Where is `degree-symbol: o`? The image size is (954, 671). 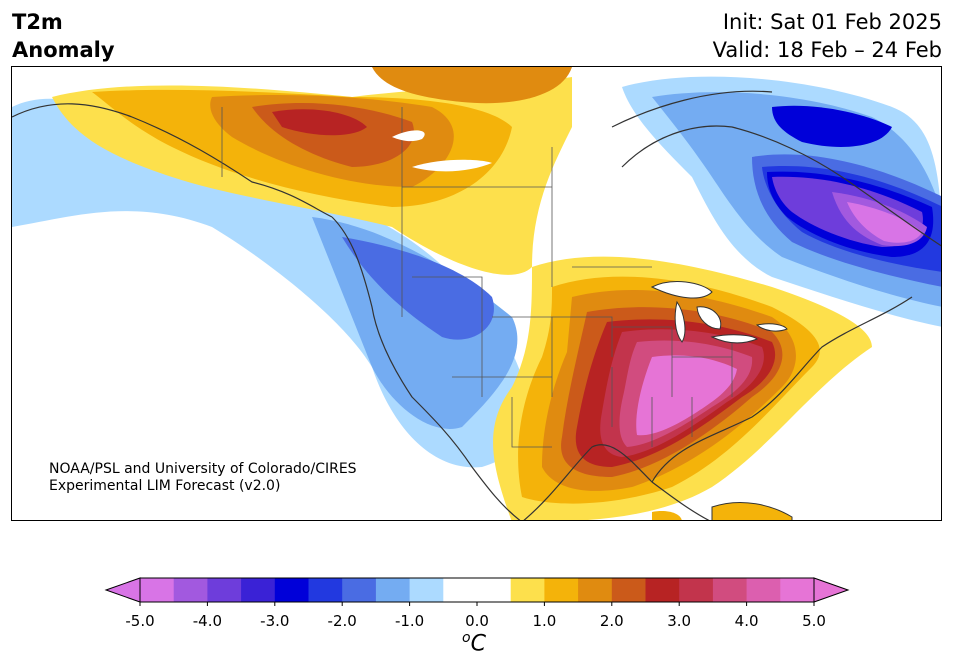
degree-symbol: o is located at coordinates (466, 638).